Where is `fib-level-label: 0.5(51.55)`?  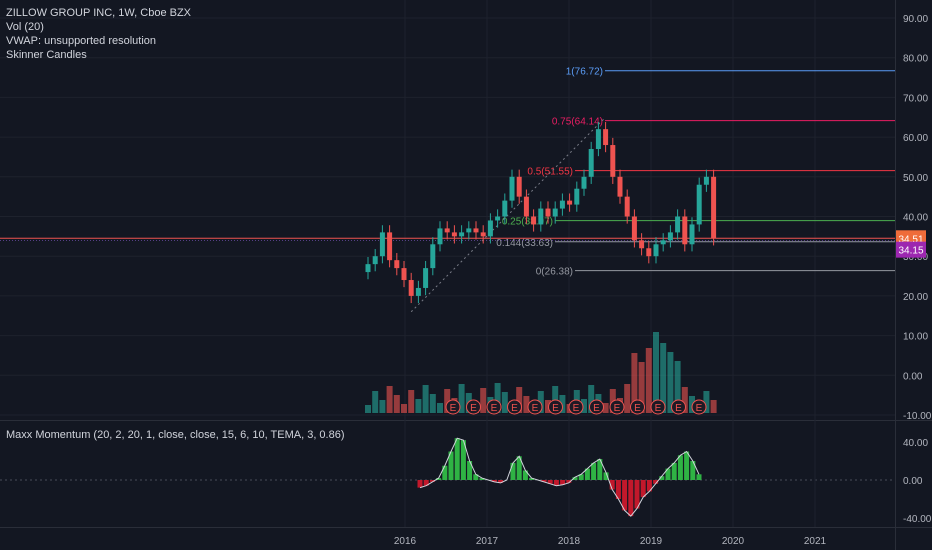
fib-level-label: 0.5(51.55) is located at coordinates (550, 172).